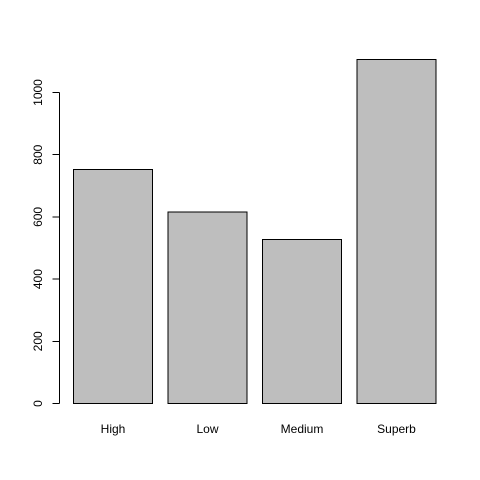  What do you see at coordinates (302, 321) in the screenshot?
I see `bar-medium` at bounding box center [302, 321].